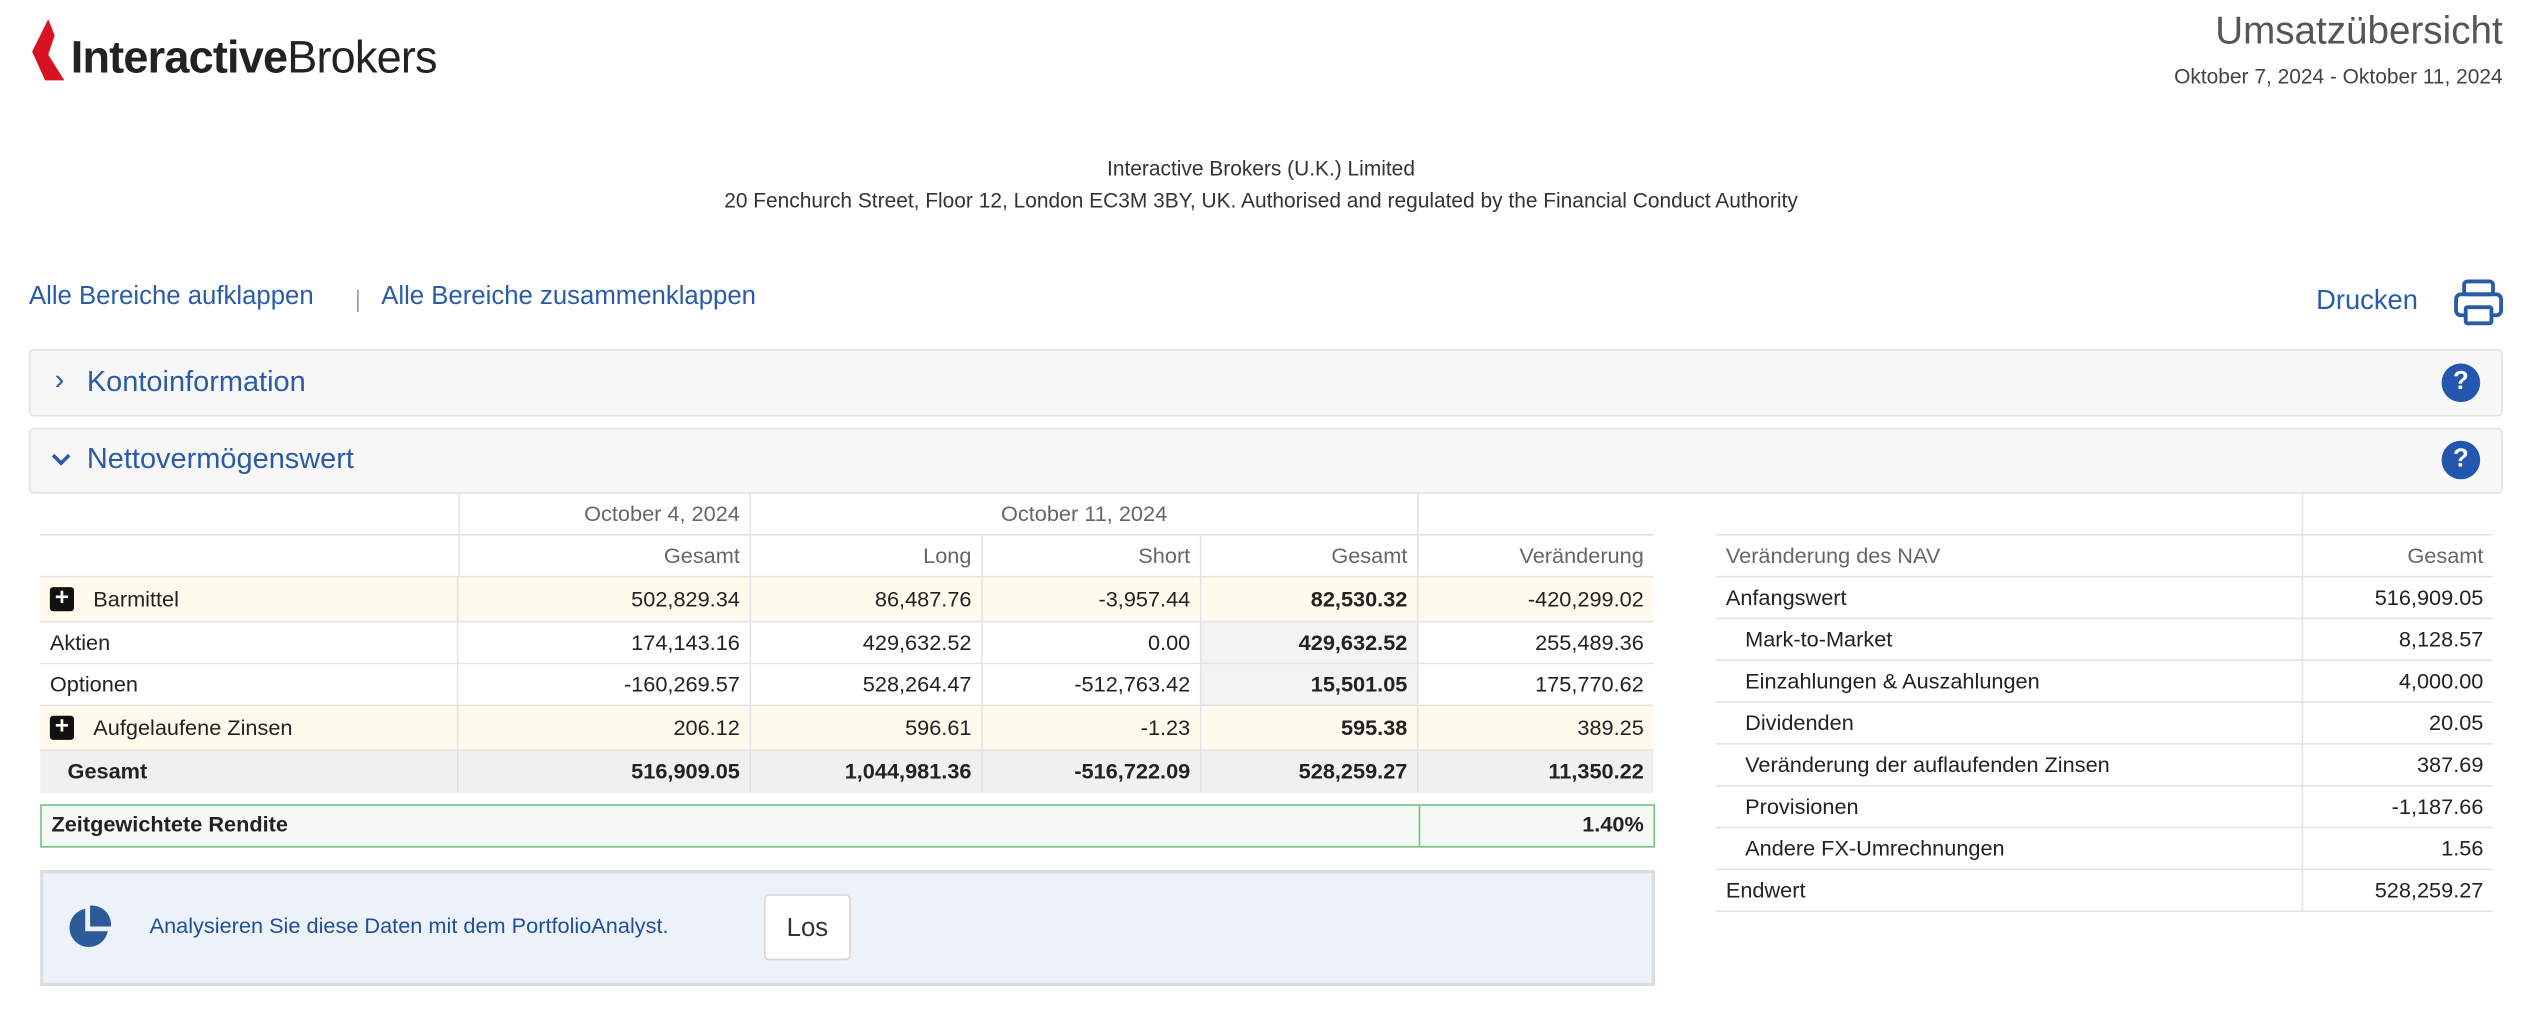  I want to click on table-value: 1.56, so click(2398, 849).